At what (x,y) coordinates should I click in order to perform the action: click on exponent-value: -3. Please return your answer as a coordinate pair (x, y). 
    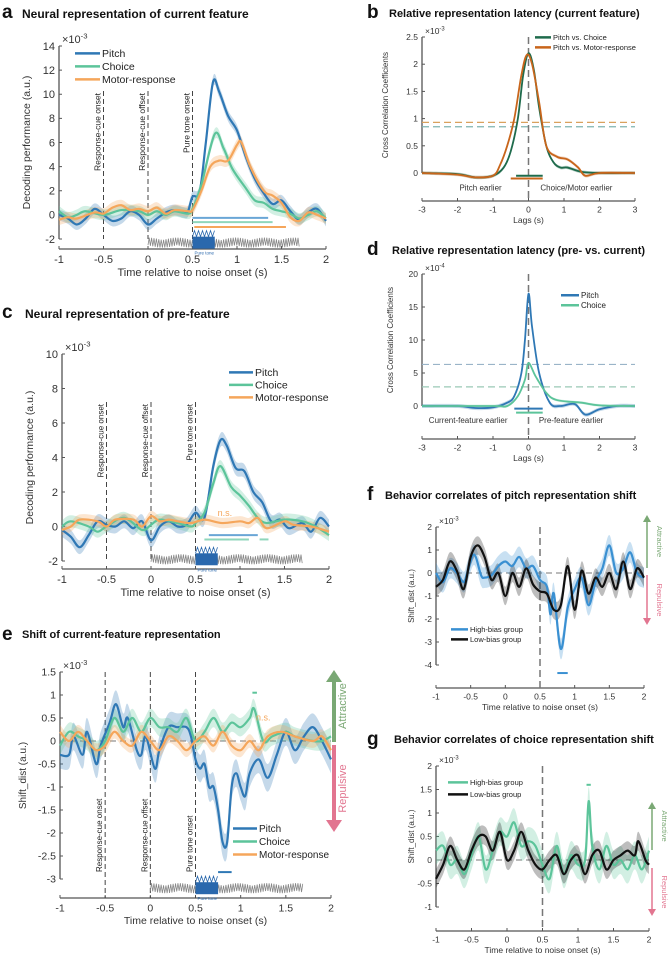
    Looking at the image, I should click on (84, 36).